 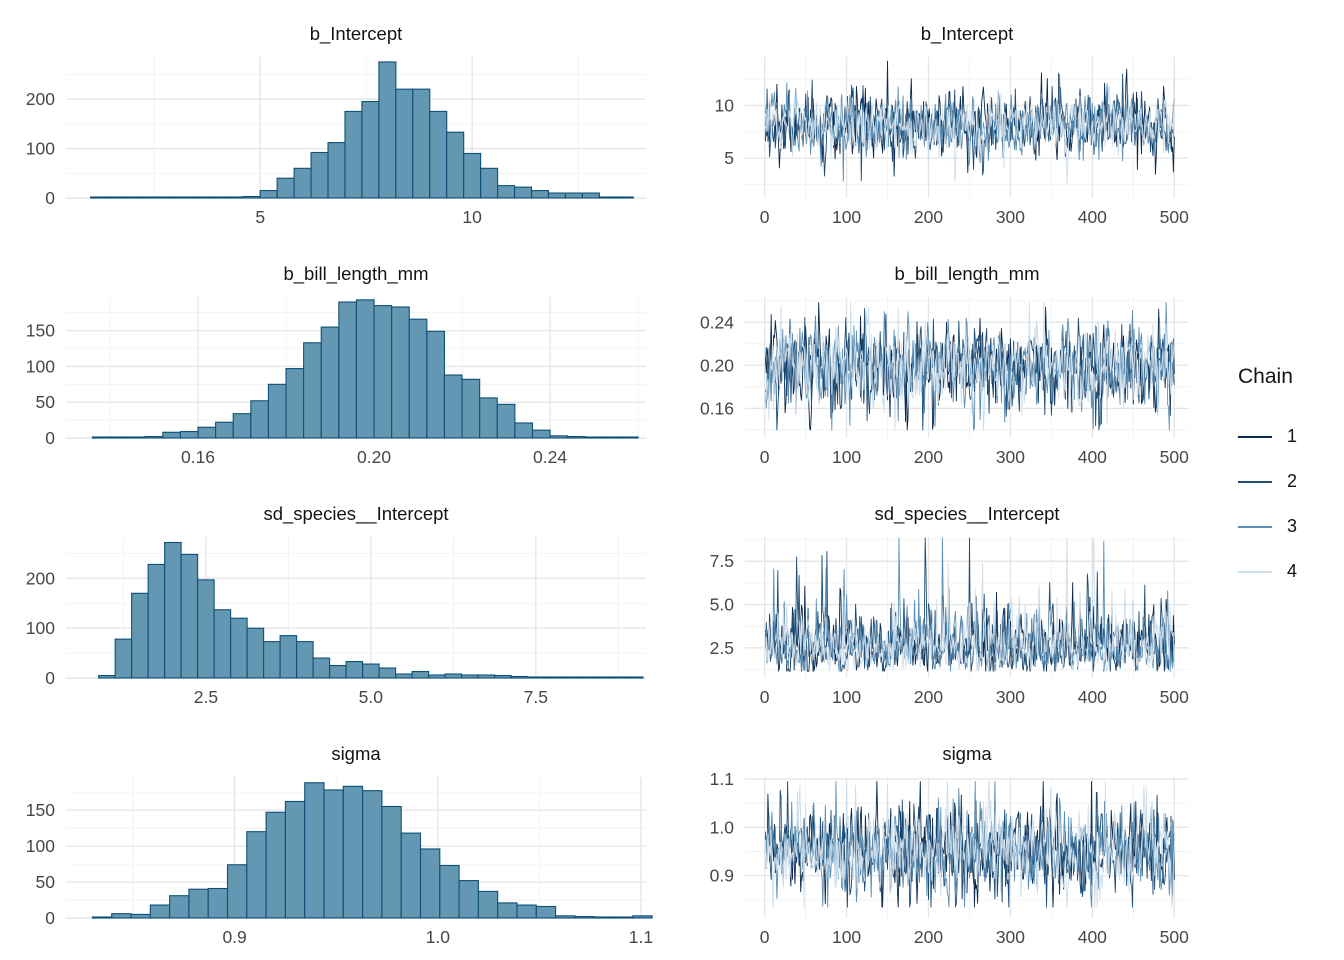 I want to click on trace-b_Intercept-svg: b_Intercept 0 100 200 300 400 500 5 10, so click(x=952, y=125).